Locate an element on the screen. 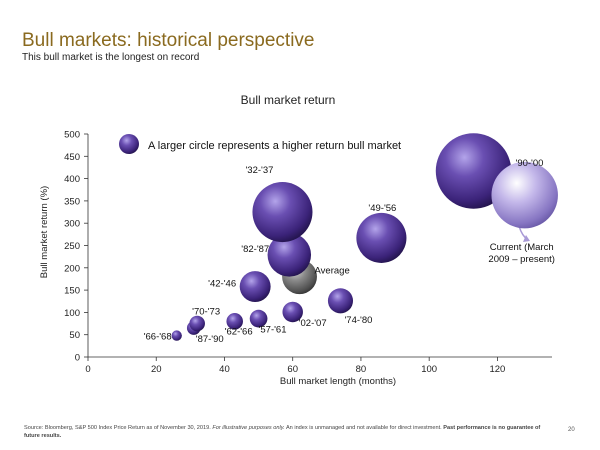  point-label: '90-'00 is located at coordinates (530, 163).